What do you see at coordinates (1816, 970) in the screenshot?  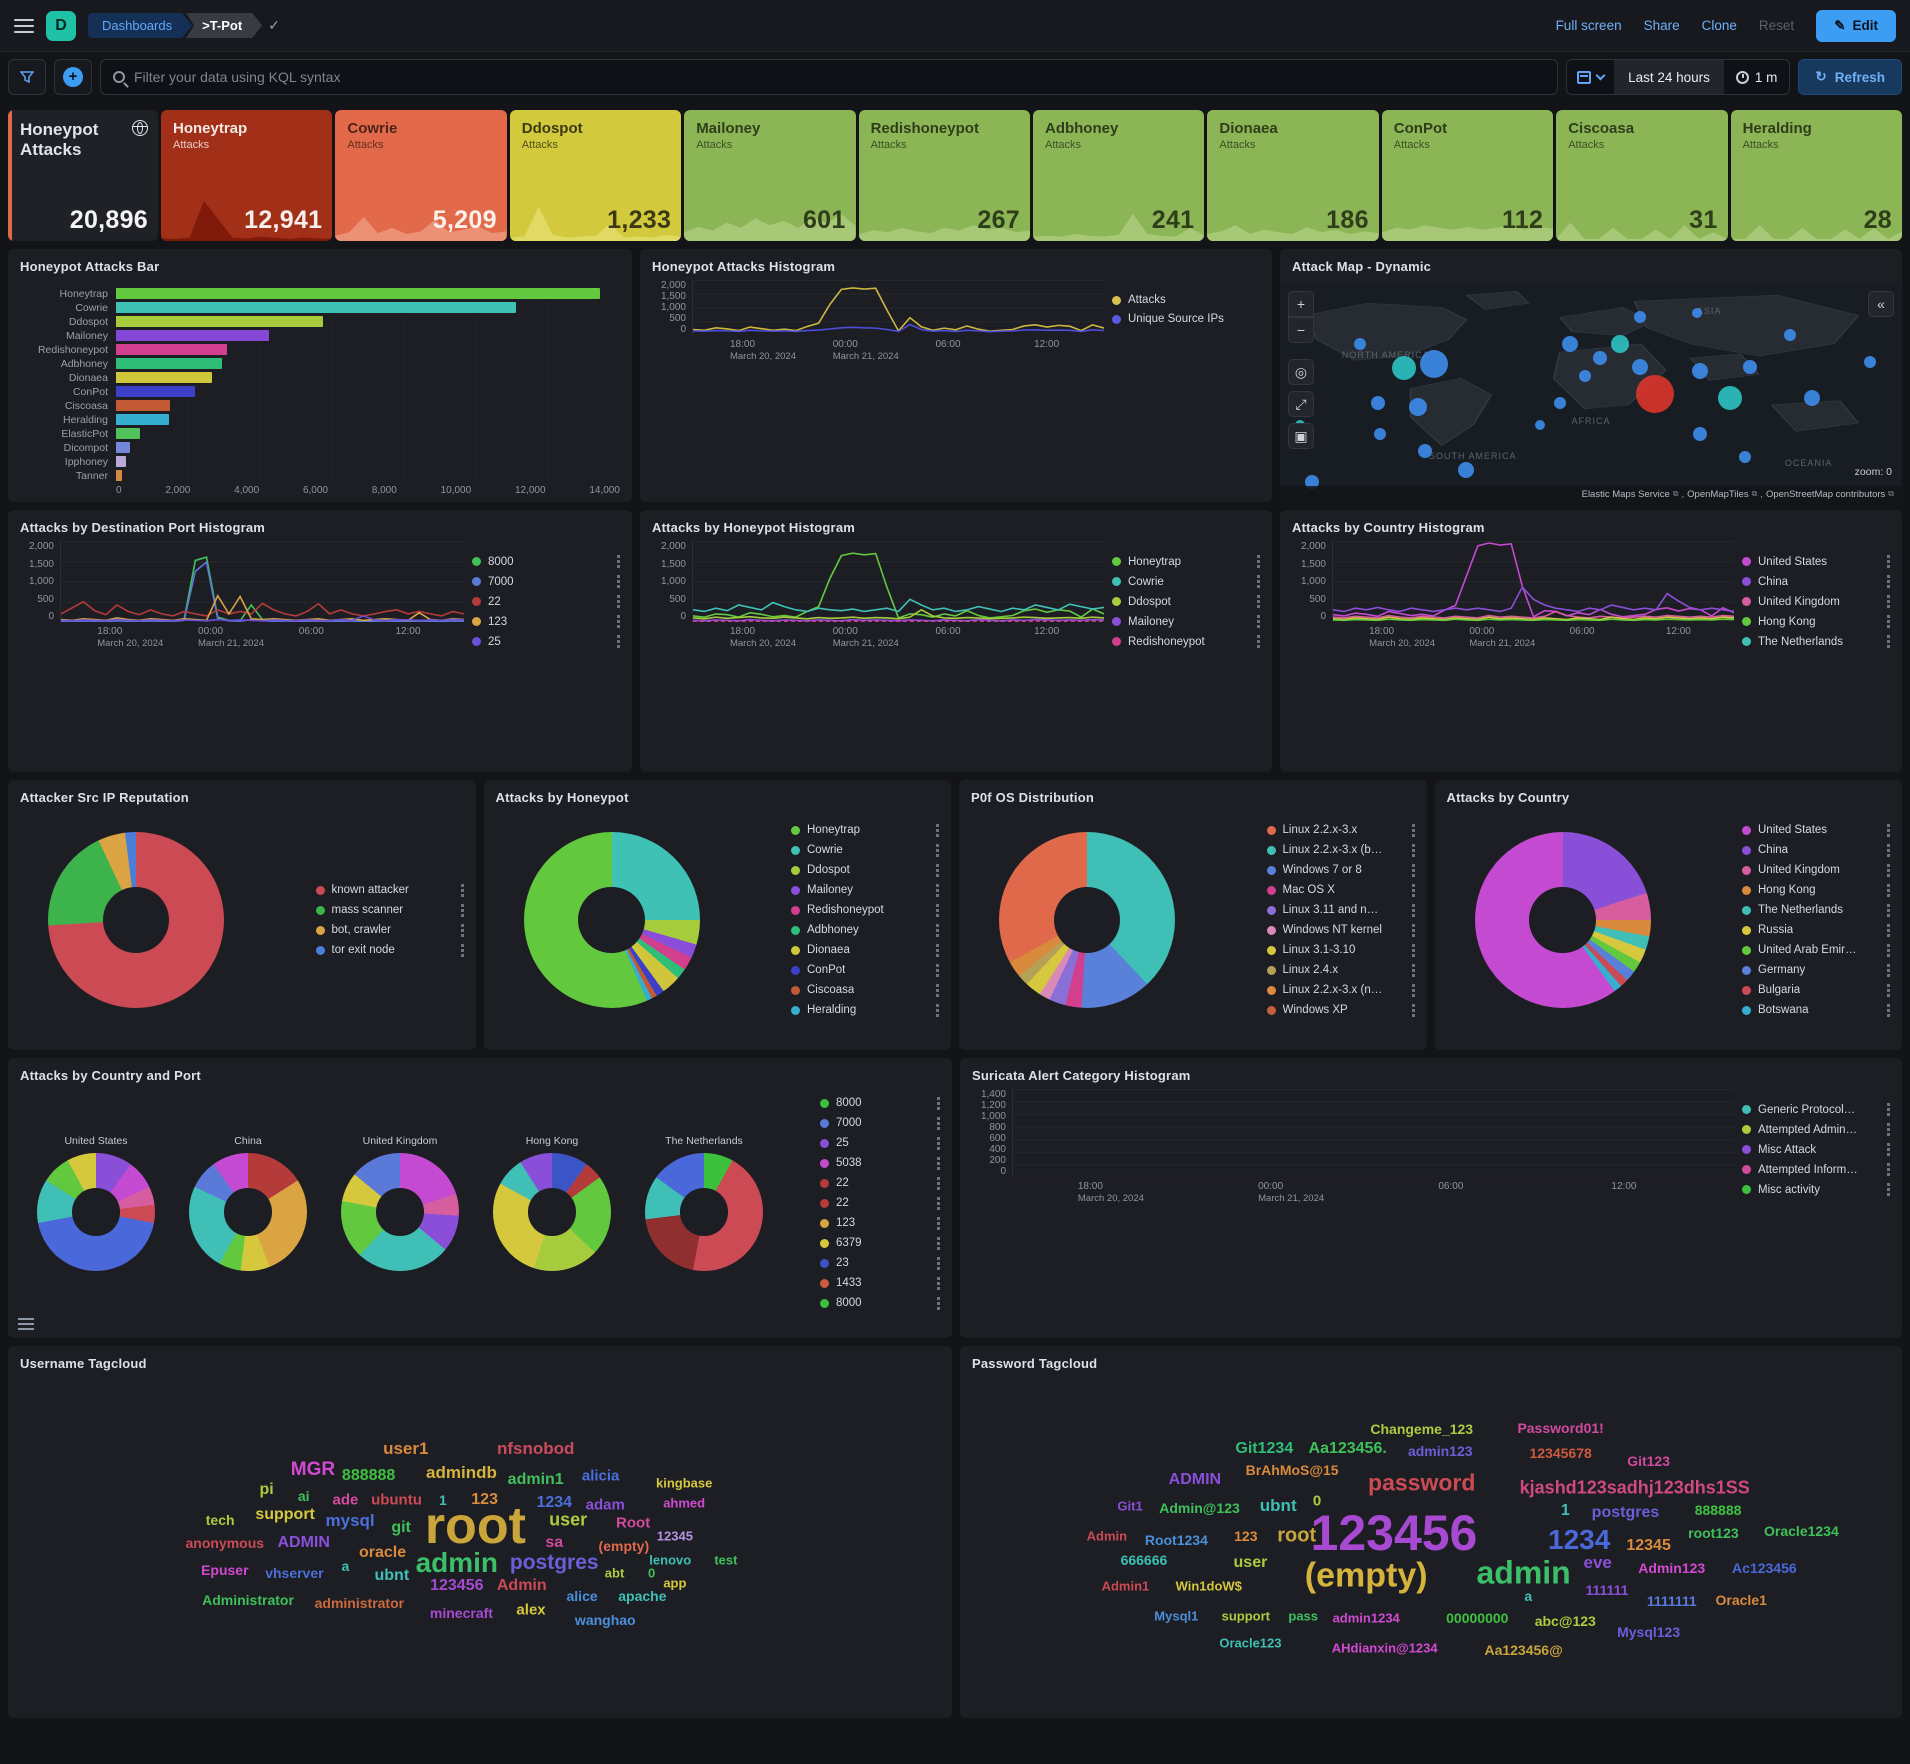 I see `legend-item: Germany` at bounding box center [1816, 970].